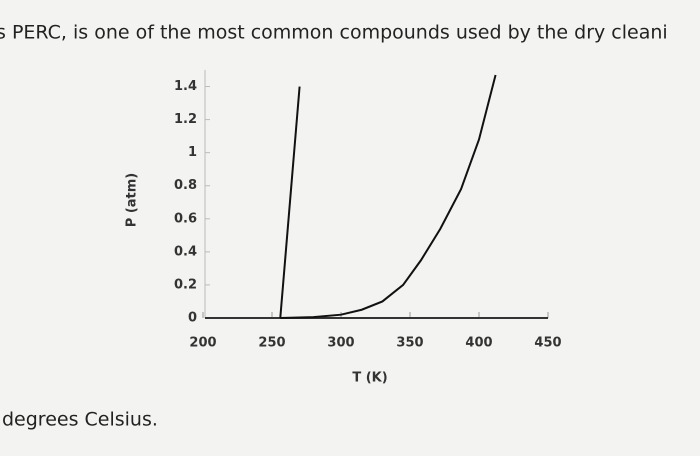 The image size is (700, 456). Describe the element at coordinates (185, 284) in the screenshot. I see `y-tick-label: 0.2` at that location.